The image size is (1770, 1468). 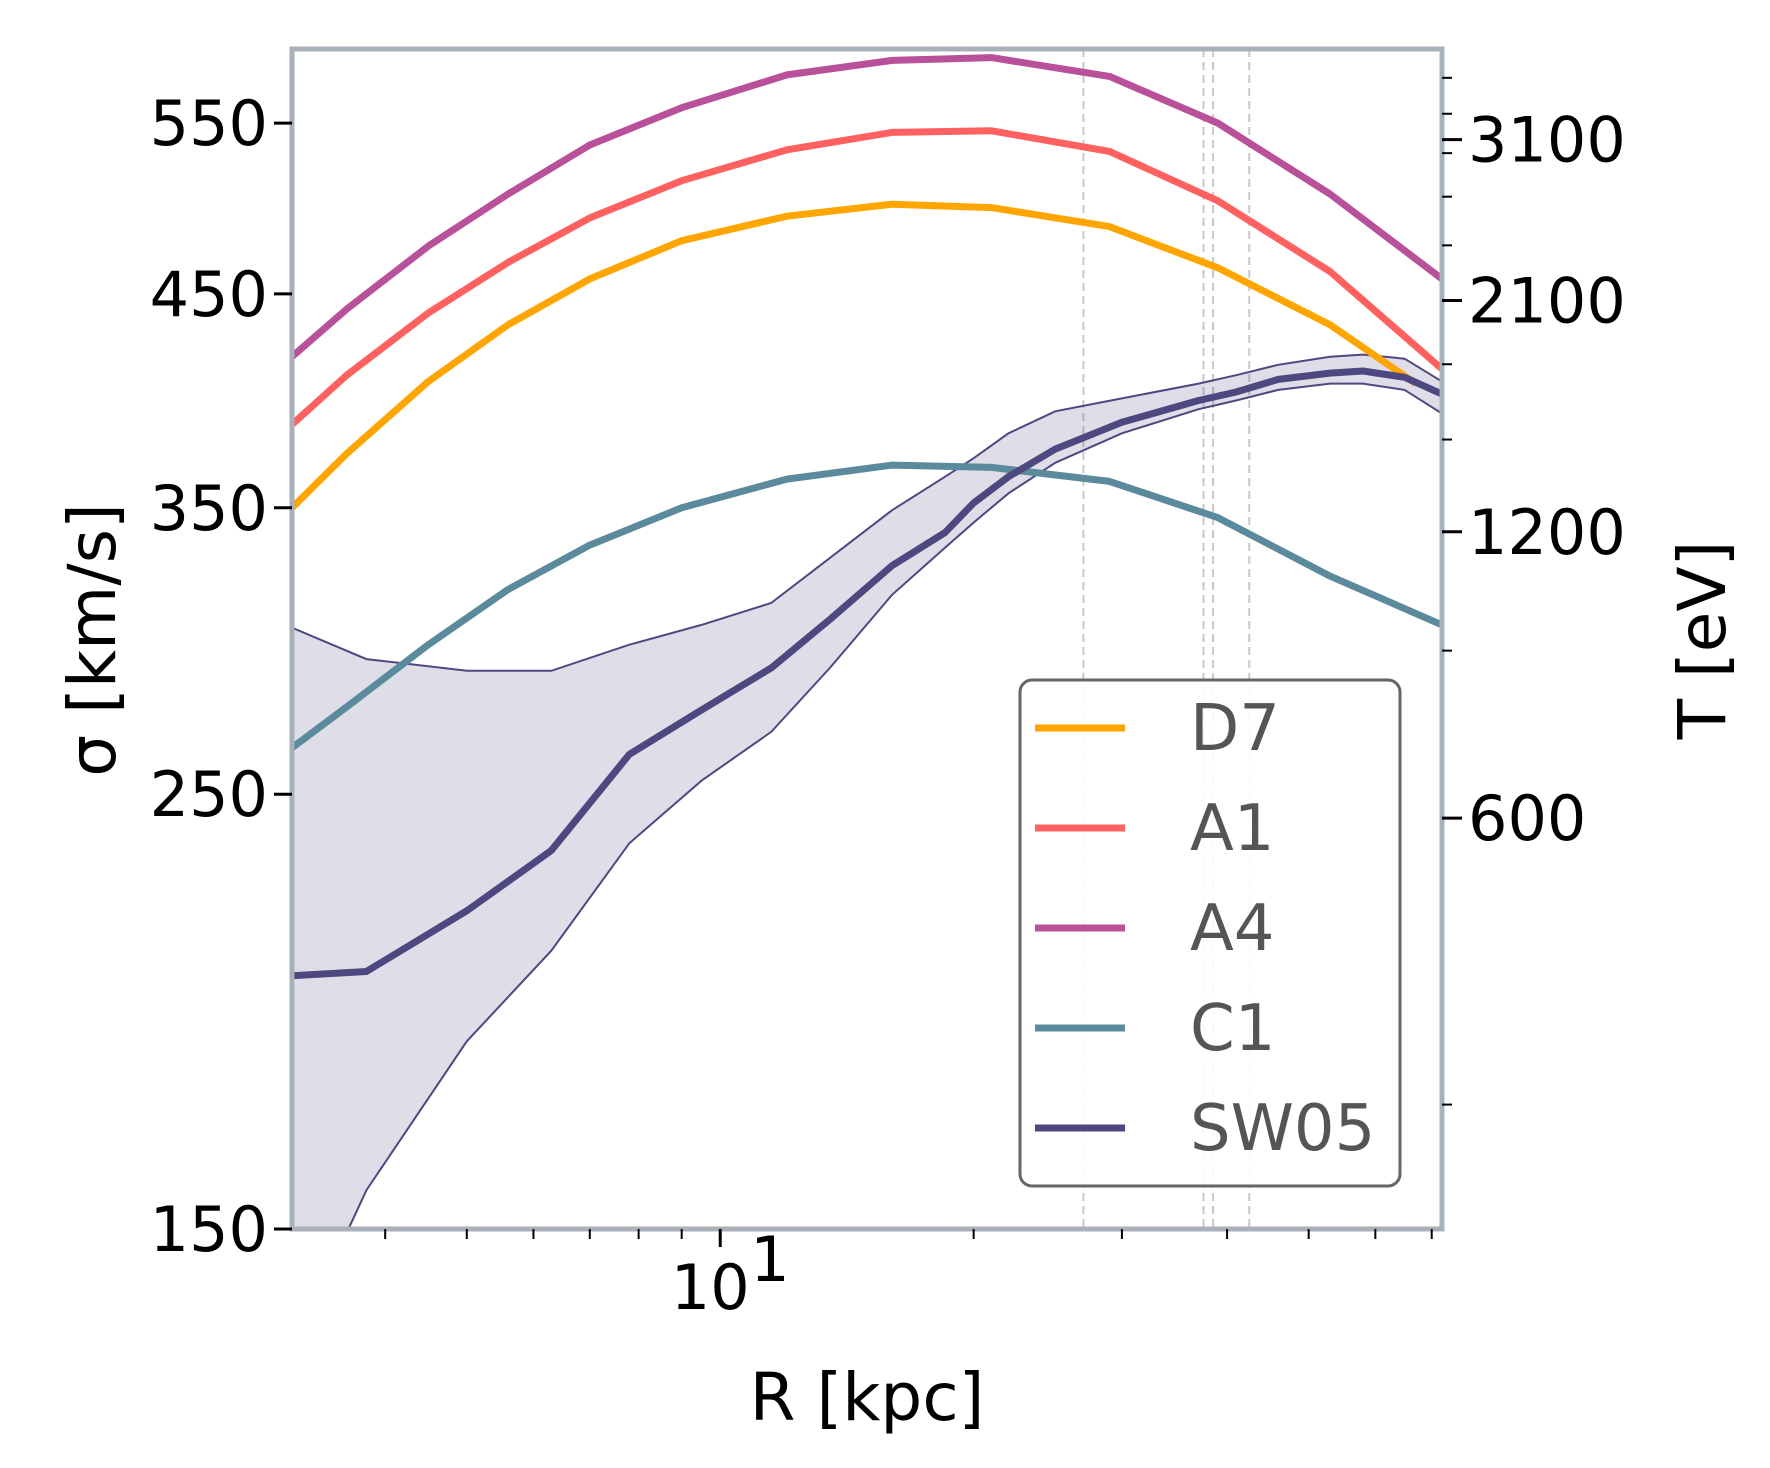 I want to click on y-tick-label: 350, so click(x=209, y=508).